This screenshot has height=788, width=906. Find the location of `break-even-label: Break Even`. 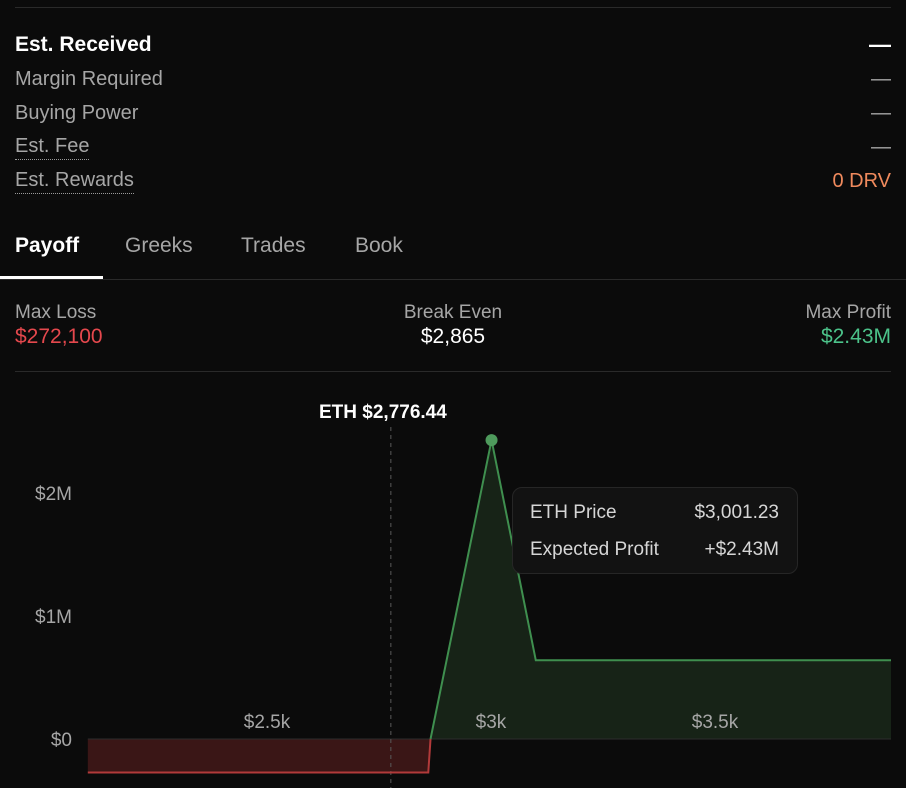

break-even-label: Break Even is located at coordinates (453, 312).